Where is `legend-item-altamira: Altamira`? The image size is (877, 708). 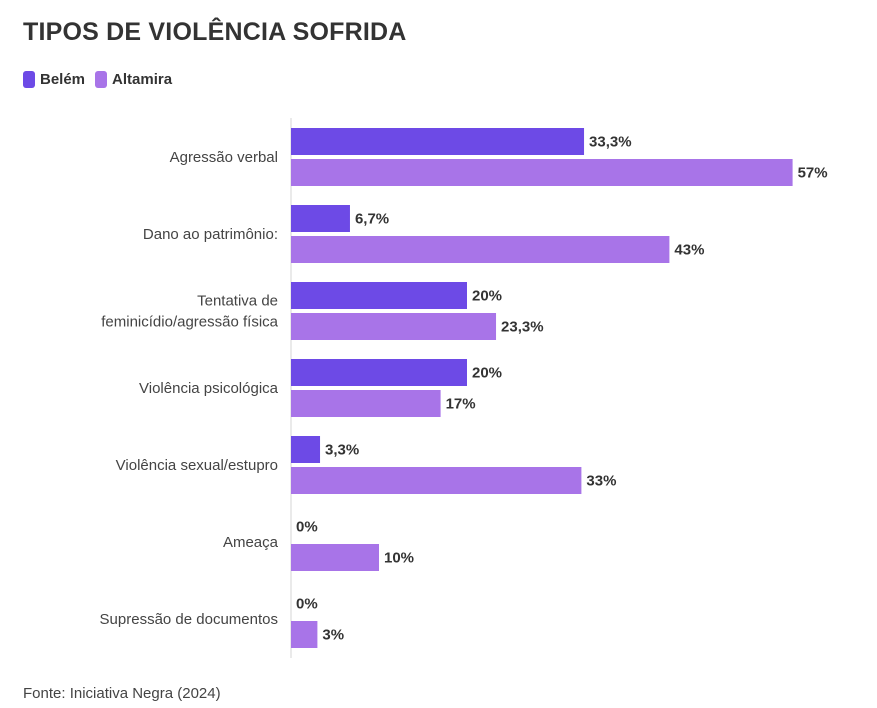 legend-item-altamira: Altamira is located at coordinates (133, 79).